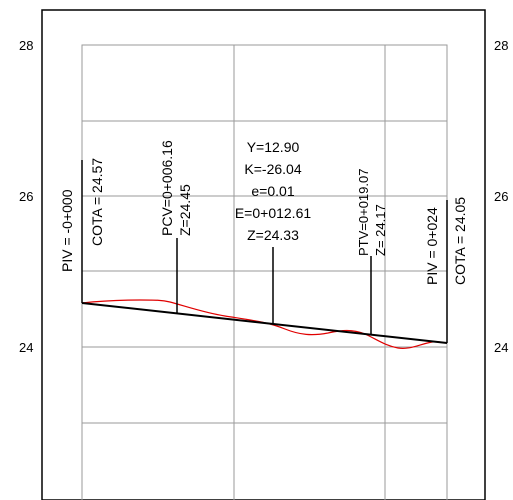  I want to click on curve-midpoint-elevation: Z=24.33, so click(273, 235).